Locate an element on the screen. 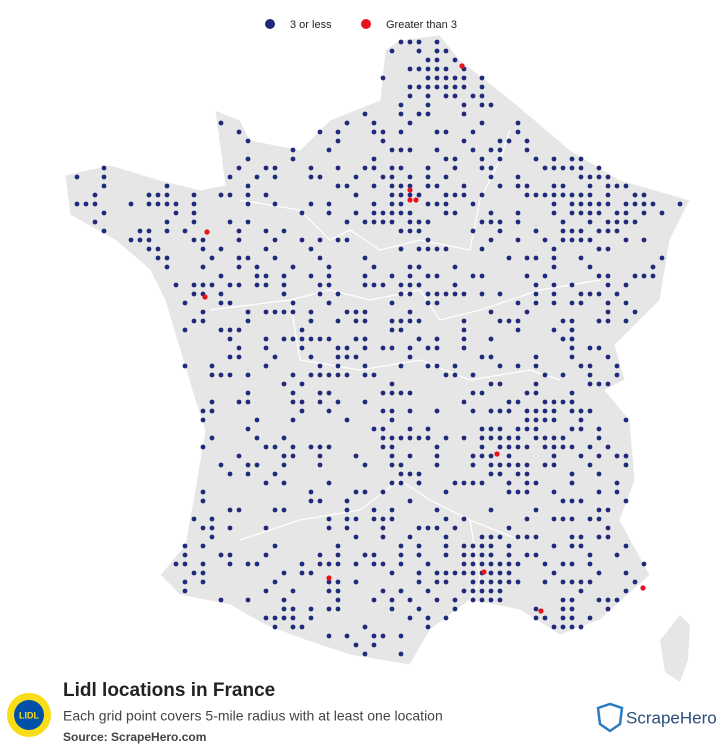 The image size is (719, 754). title: Lidl locations in France is located at coordinates (169, 690).